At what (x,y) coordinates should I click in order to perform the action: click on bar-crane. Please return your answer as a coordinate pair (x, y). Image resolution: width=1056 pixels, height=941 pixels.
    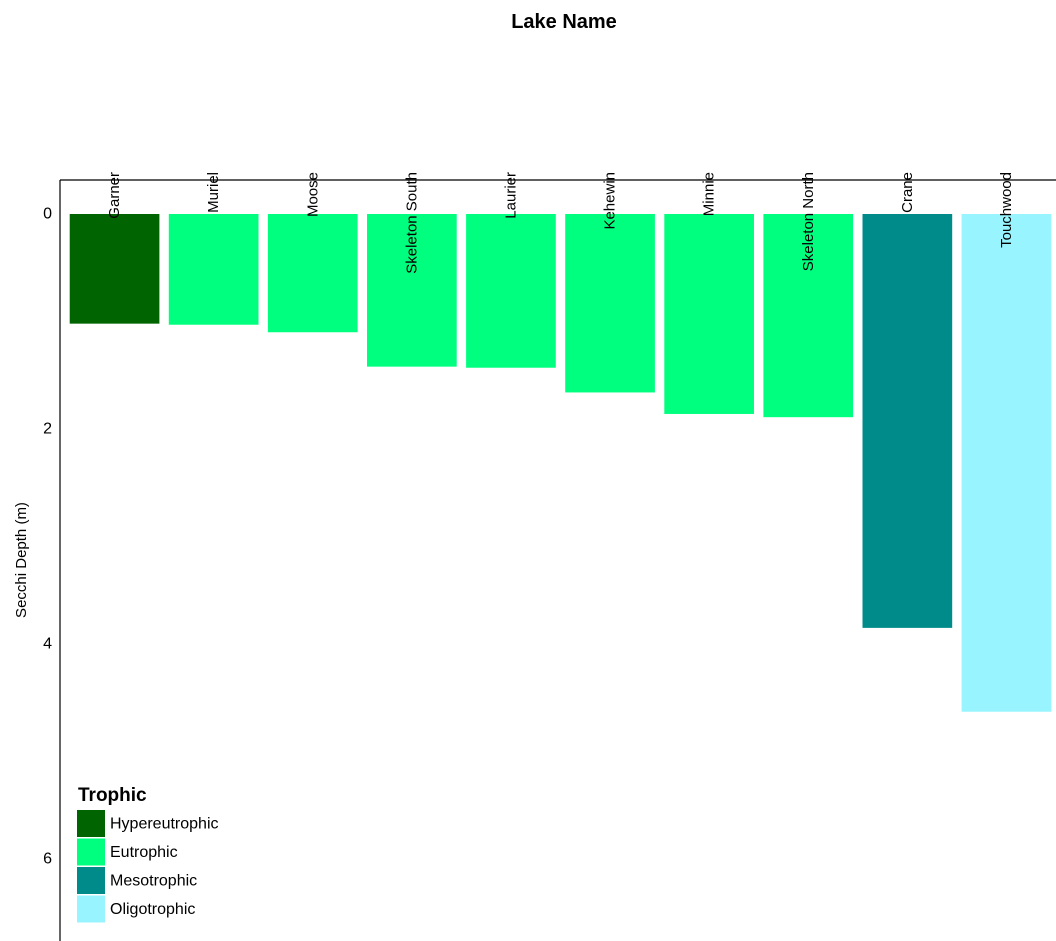
    Looking at the image, I should click on (907, 421).